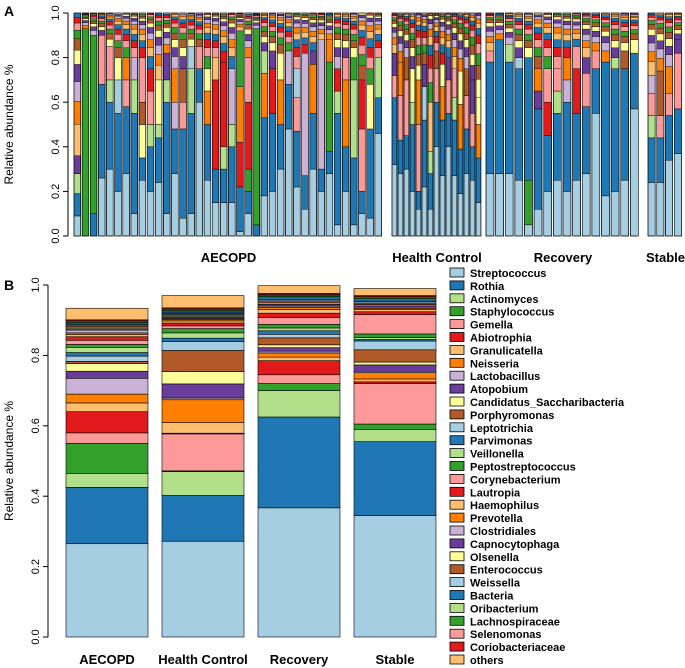 This screenshot has width=685, height=668. I want to click on legend-item-atopobium: Atopobium, so click(488, 389).